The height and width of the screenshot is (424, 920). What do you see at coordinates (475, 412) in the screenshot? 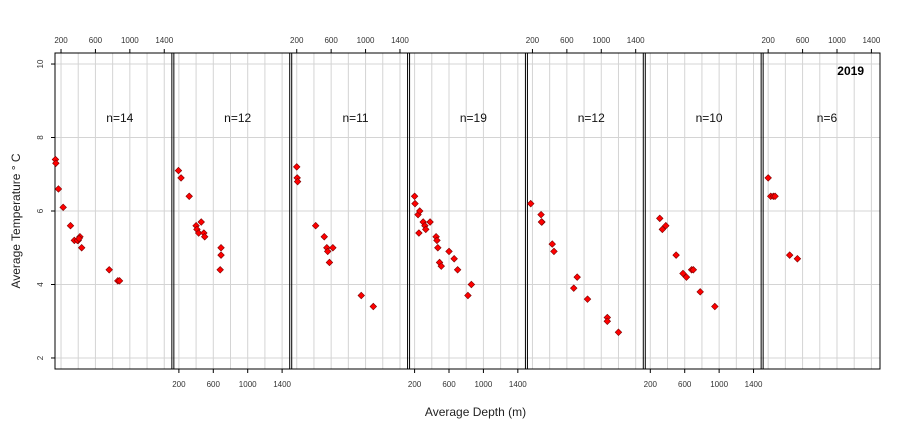
I see `x-axis-title: Average Depth (m)` at bounding box center [475, 412].